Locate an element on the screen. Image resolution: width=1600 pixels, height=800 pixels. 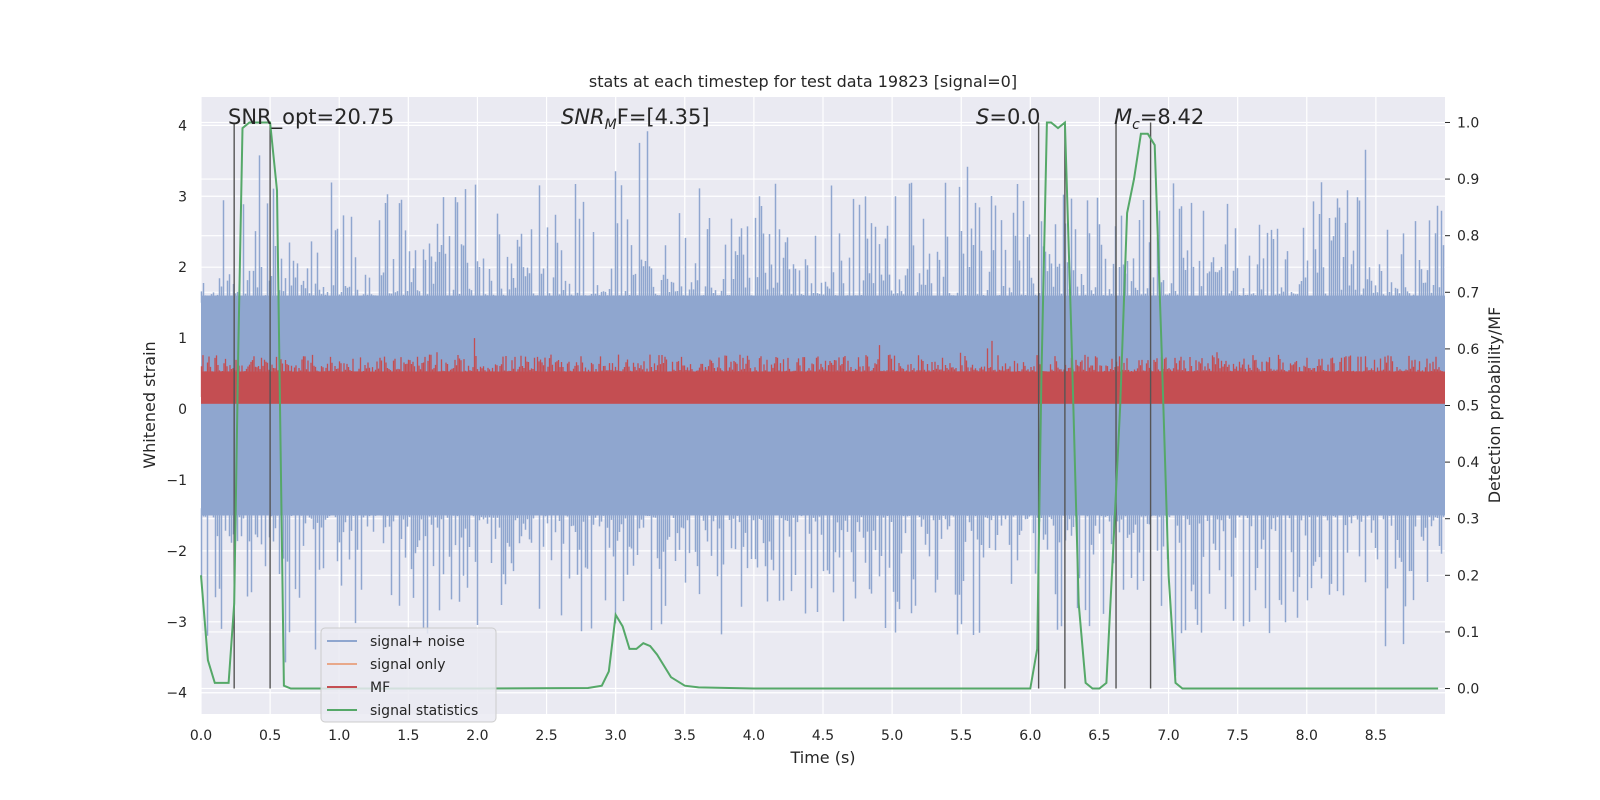
annotation-snr-mf: SNRMF=[4.35] is located at coordinates (635, 119).